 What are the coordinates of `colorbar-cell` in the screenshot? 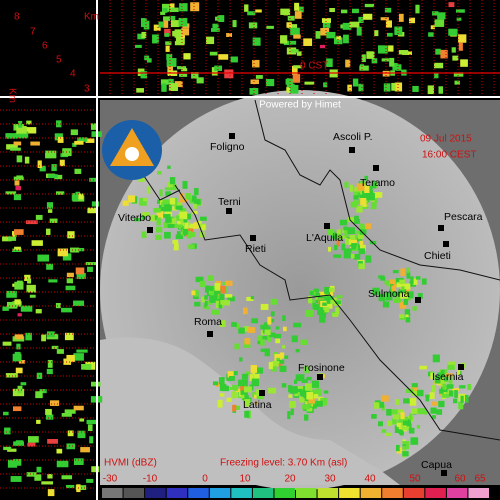 It's located at (220, 493).